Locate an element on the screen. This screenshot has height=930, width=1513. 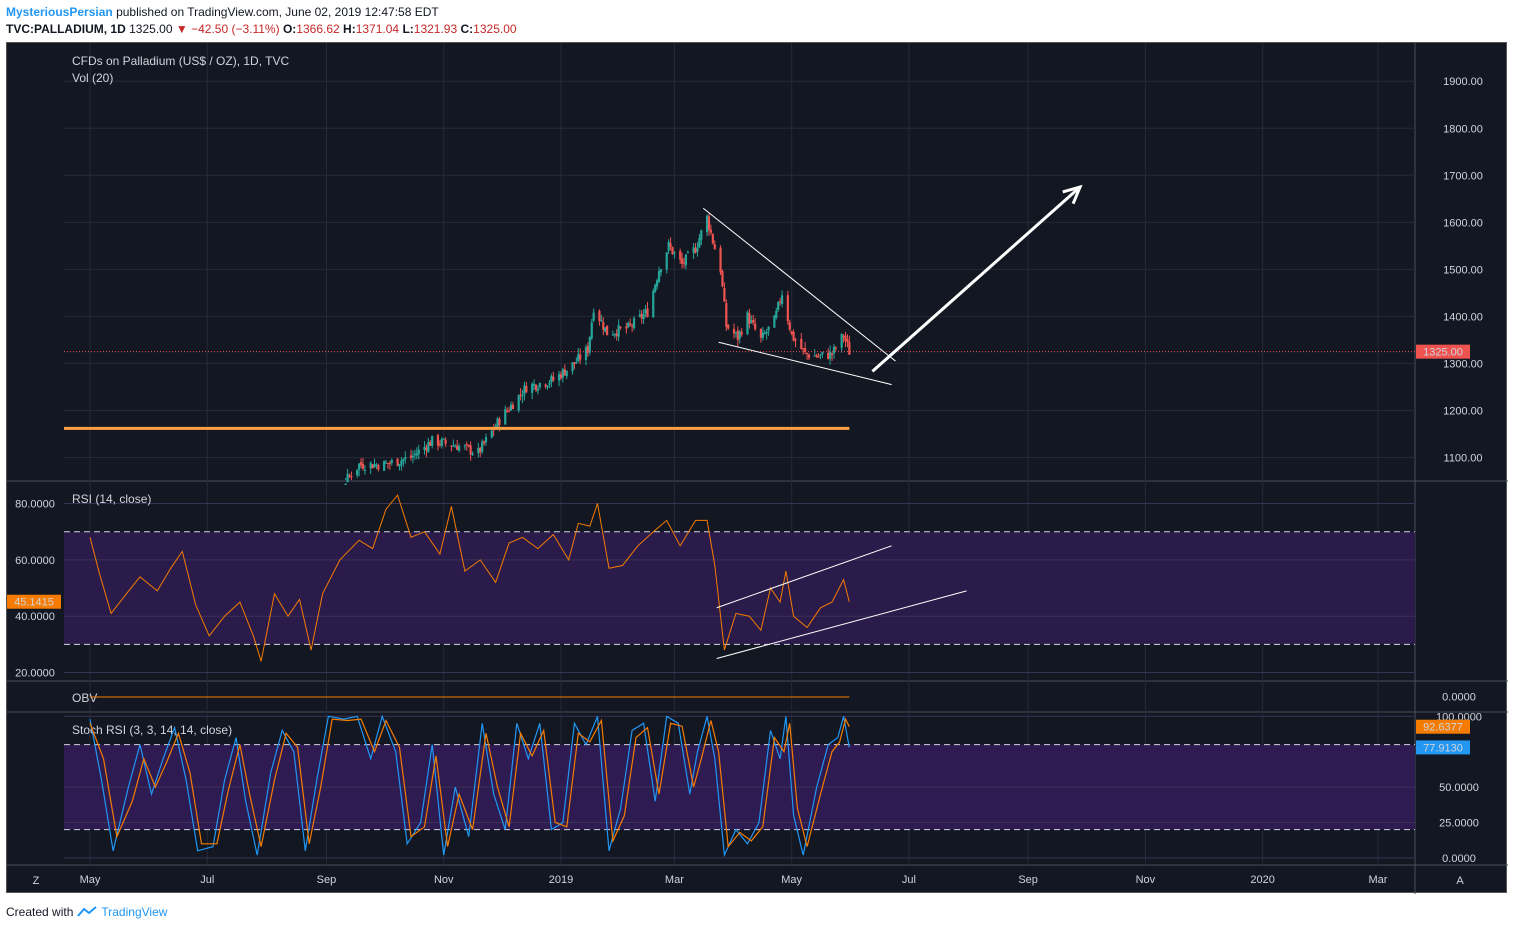
timezone-icon: Z is located at coordinates (36, 881).